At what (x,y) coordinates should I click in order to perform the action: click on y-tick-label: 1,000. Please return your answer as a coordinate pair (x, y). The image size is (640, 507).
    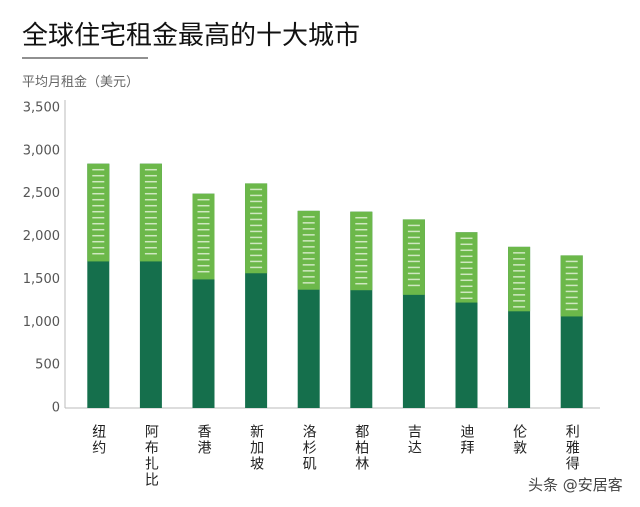
    Looking at the image, I should click on (41, 322).